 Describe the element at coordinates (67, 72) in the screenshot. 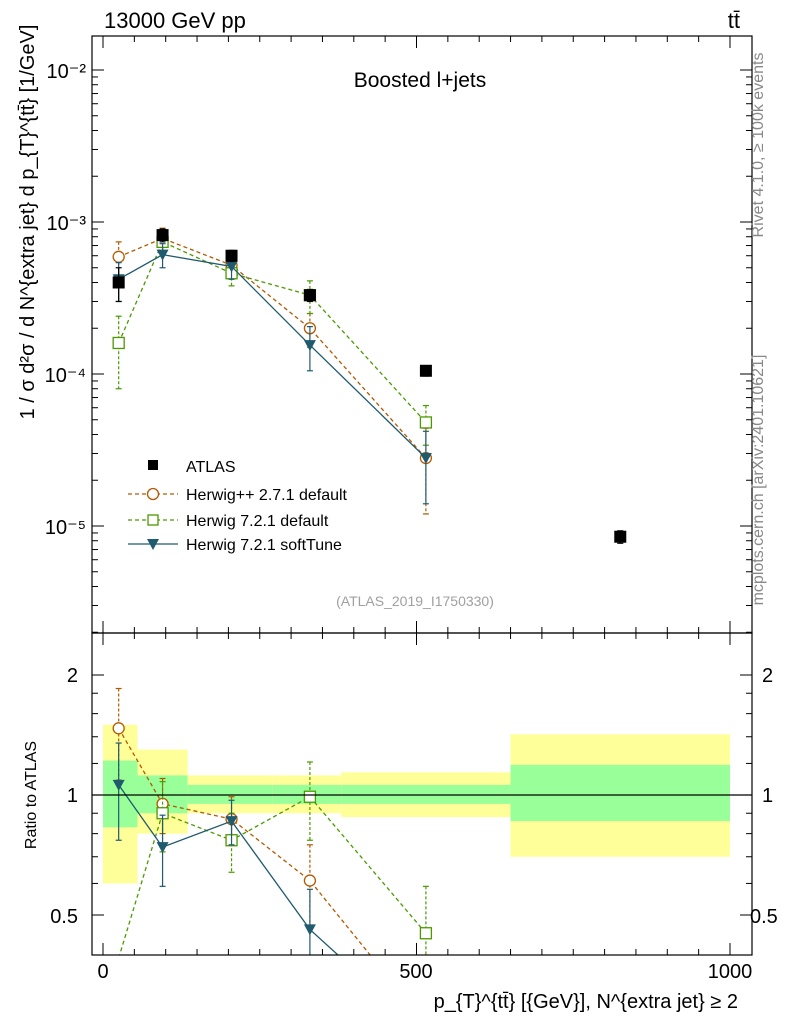

I see `main-y-tick-label: 10⁻²` at that location.